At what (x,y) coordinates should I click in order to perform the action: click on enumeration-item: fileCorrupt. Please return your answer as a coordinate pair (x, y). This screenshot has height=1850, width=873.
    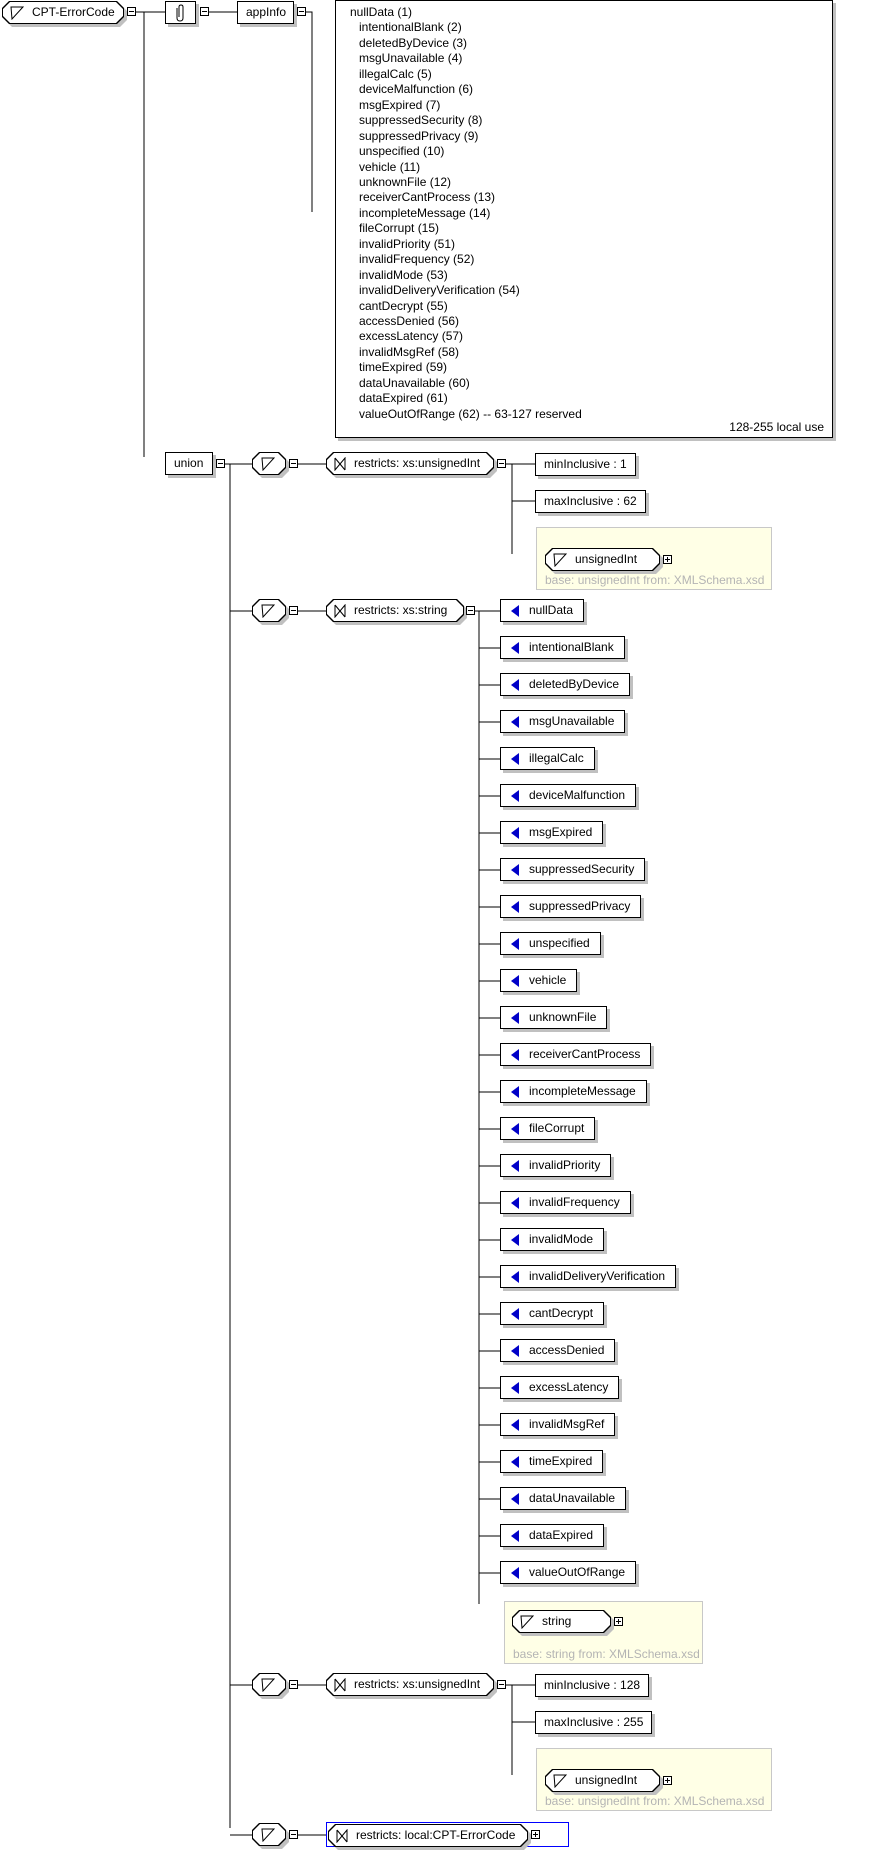
    Looking at the image, I should click on (548, 1128).